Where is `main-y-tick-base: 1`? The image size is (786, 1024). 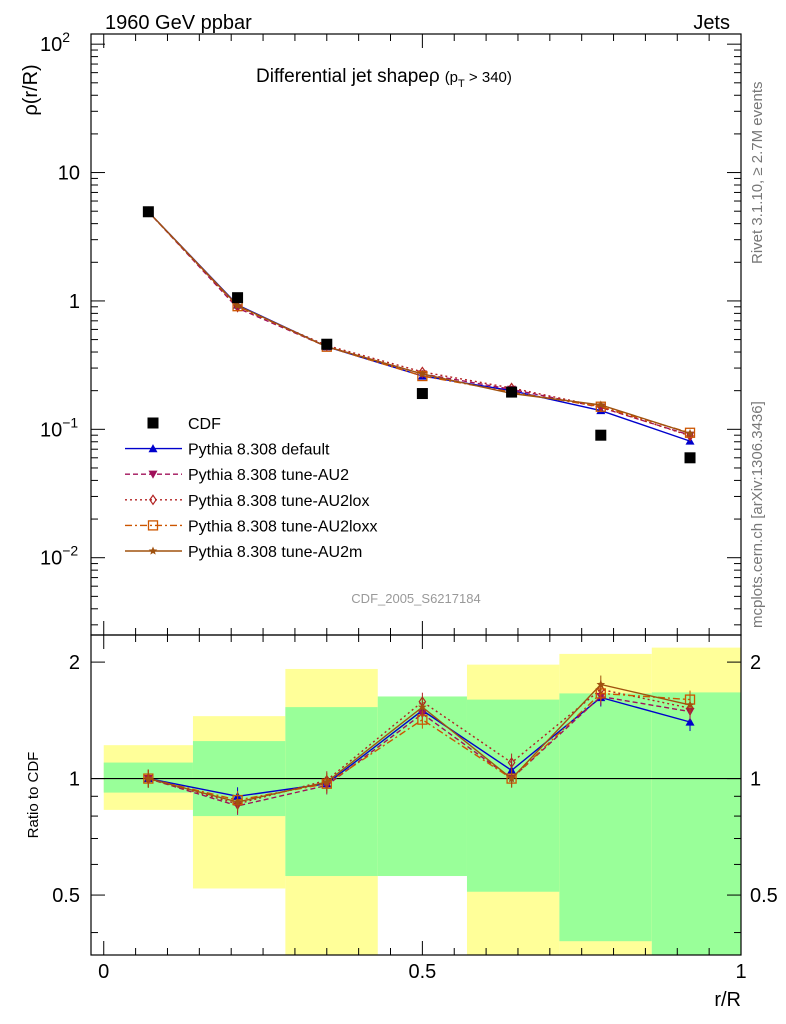
main-y-tick-base: 1 is located at coordinates (74, 302).